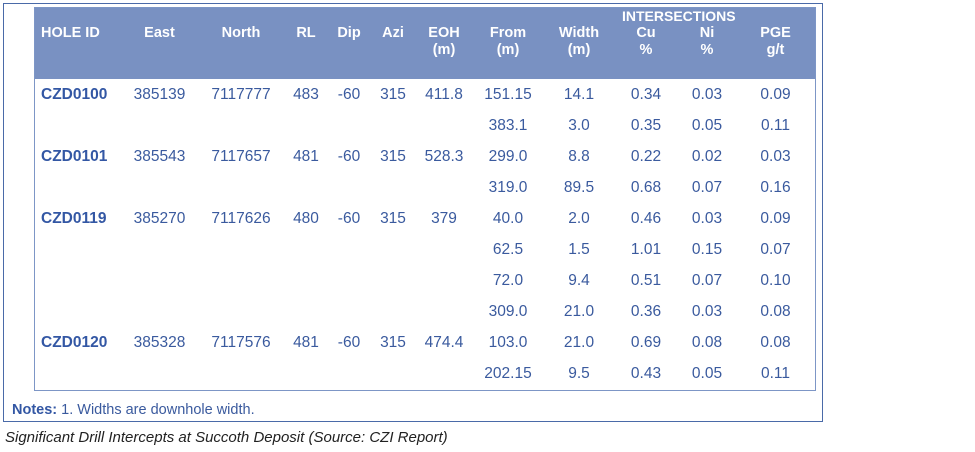  I want to click on table-row: 383.1 3.0 0.35 0.05 0.11, so click(425, 125).